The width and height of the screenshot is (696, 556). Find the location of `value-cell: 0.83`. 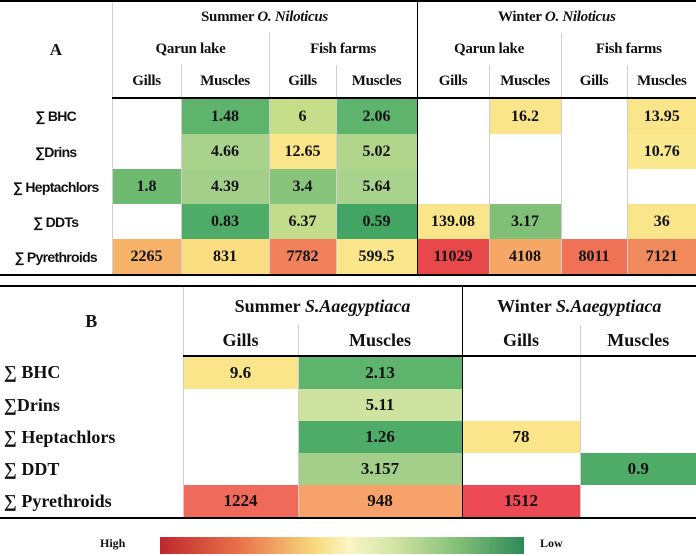

value-cell: 0.83 is located at coordinates (224, 221).